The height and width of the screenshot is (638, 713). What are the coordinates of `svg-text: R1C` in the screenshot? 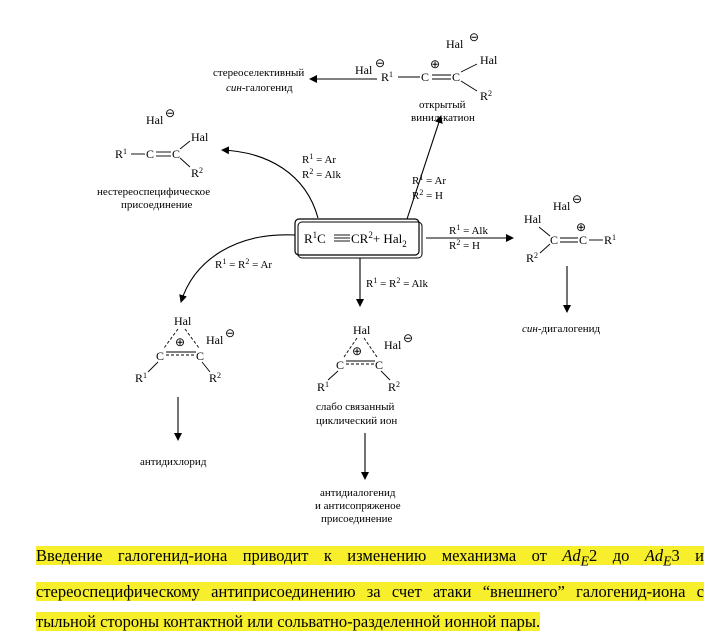 It's located at (315, 238).